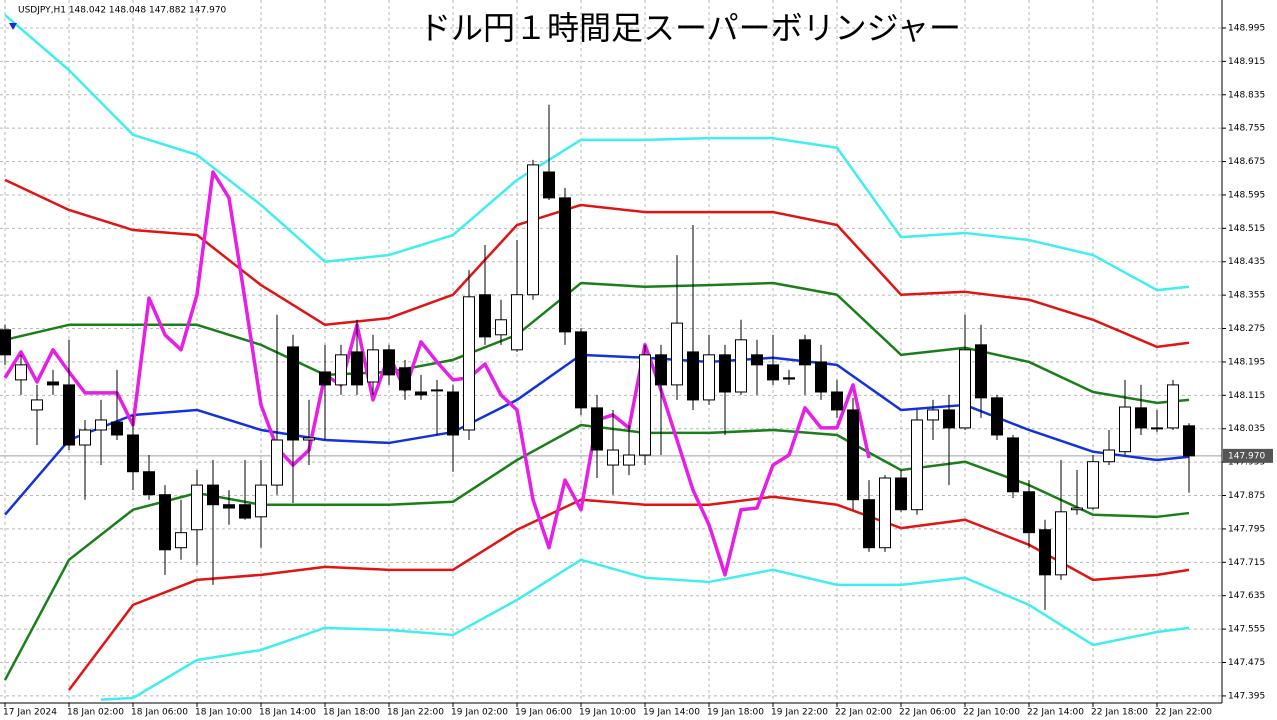 The width and height of the screenshot is (1277, 720). Describe the element at coordinates (690, 28) in the screenshot. I see `chart-title: ドル円１時間足スーパーボリンジャー` at that location.